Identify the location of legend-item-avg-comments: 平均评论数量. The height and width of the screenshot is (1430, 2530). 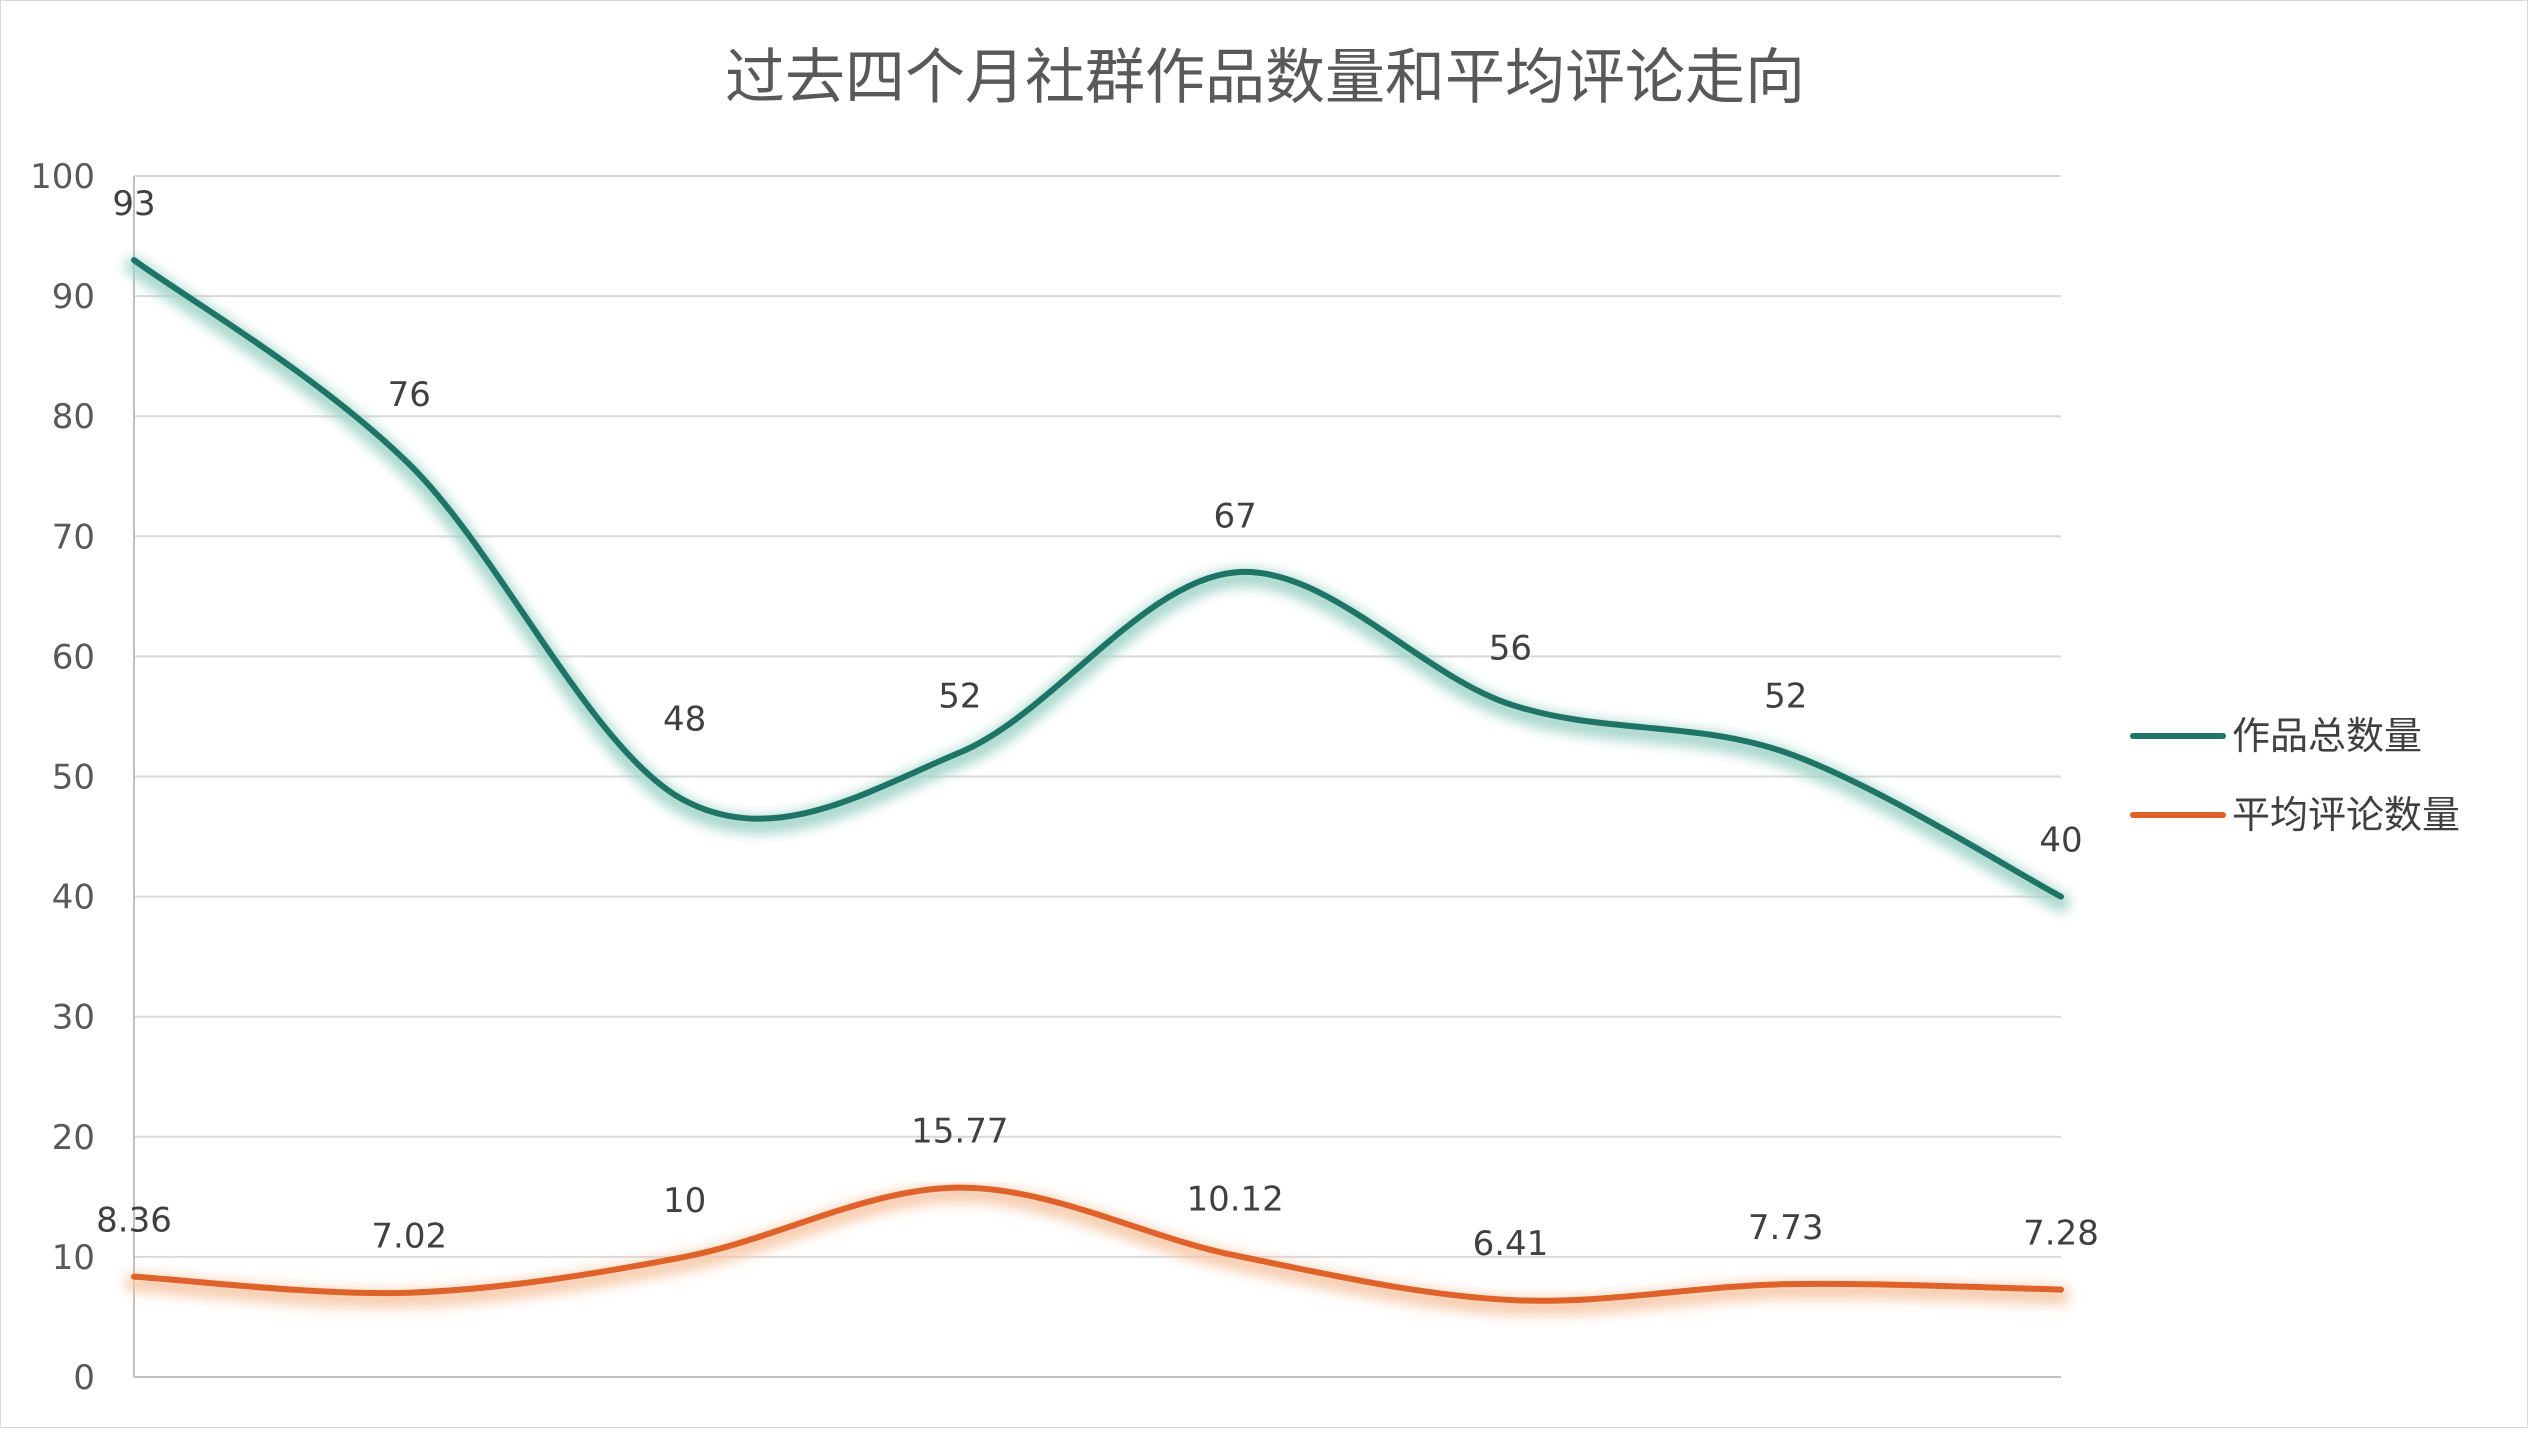
(2295, 815).